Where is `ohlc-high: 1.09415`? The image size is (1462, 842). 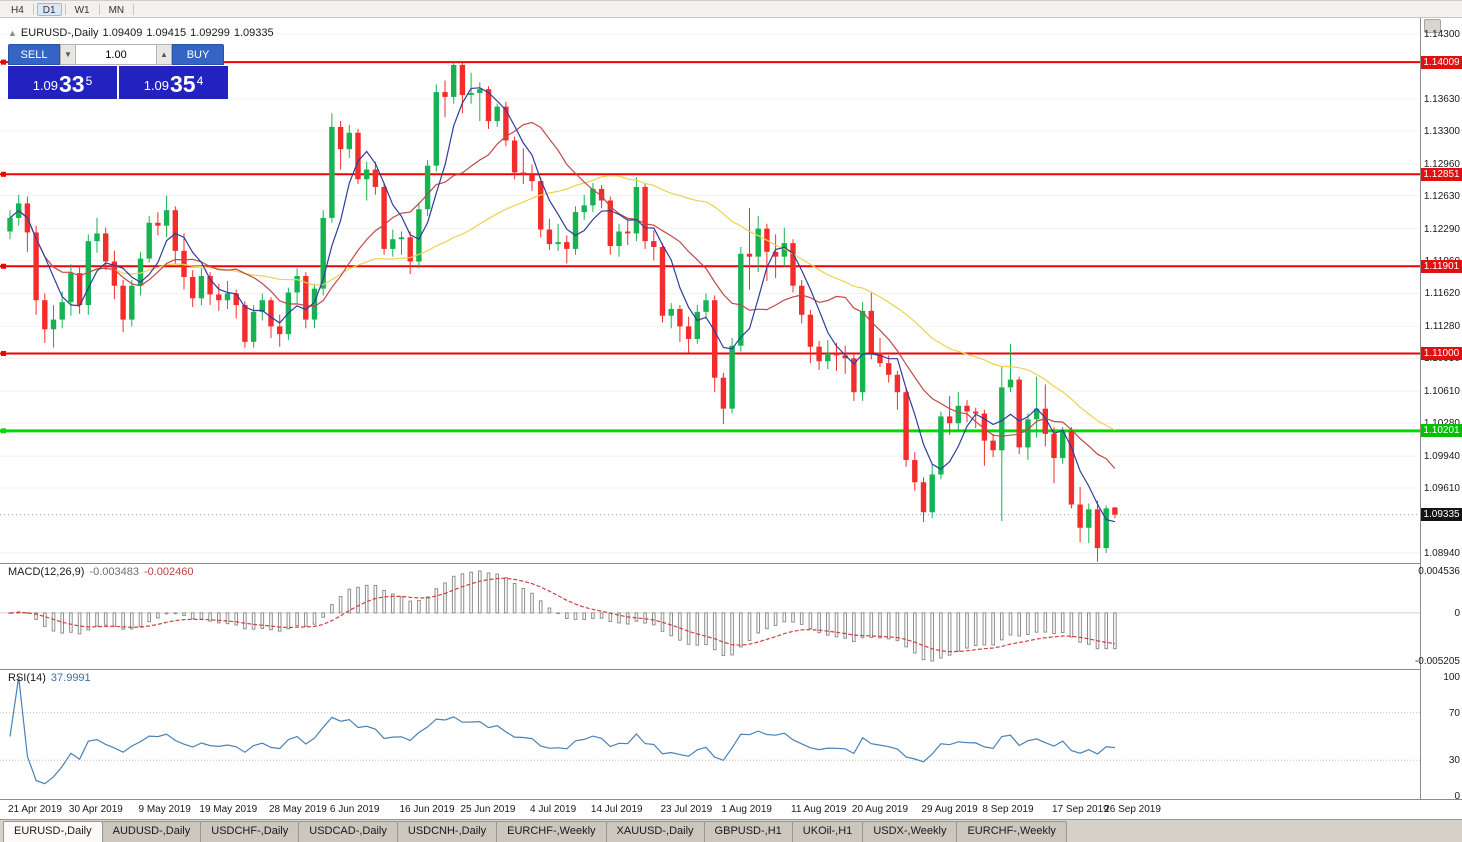 ohlc-high: 1.09415 is located at coordinates (166, 33).